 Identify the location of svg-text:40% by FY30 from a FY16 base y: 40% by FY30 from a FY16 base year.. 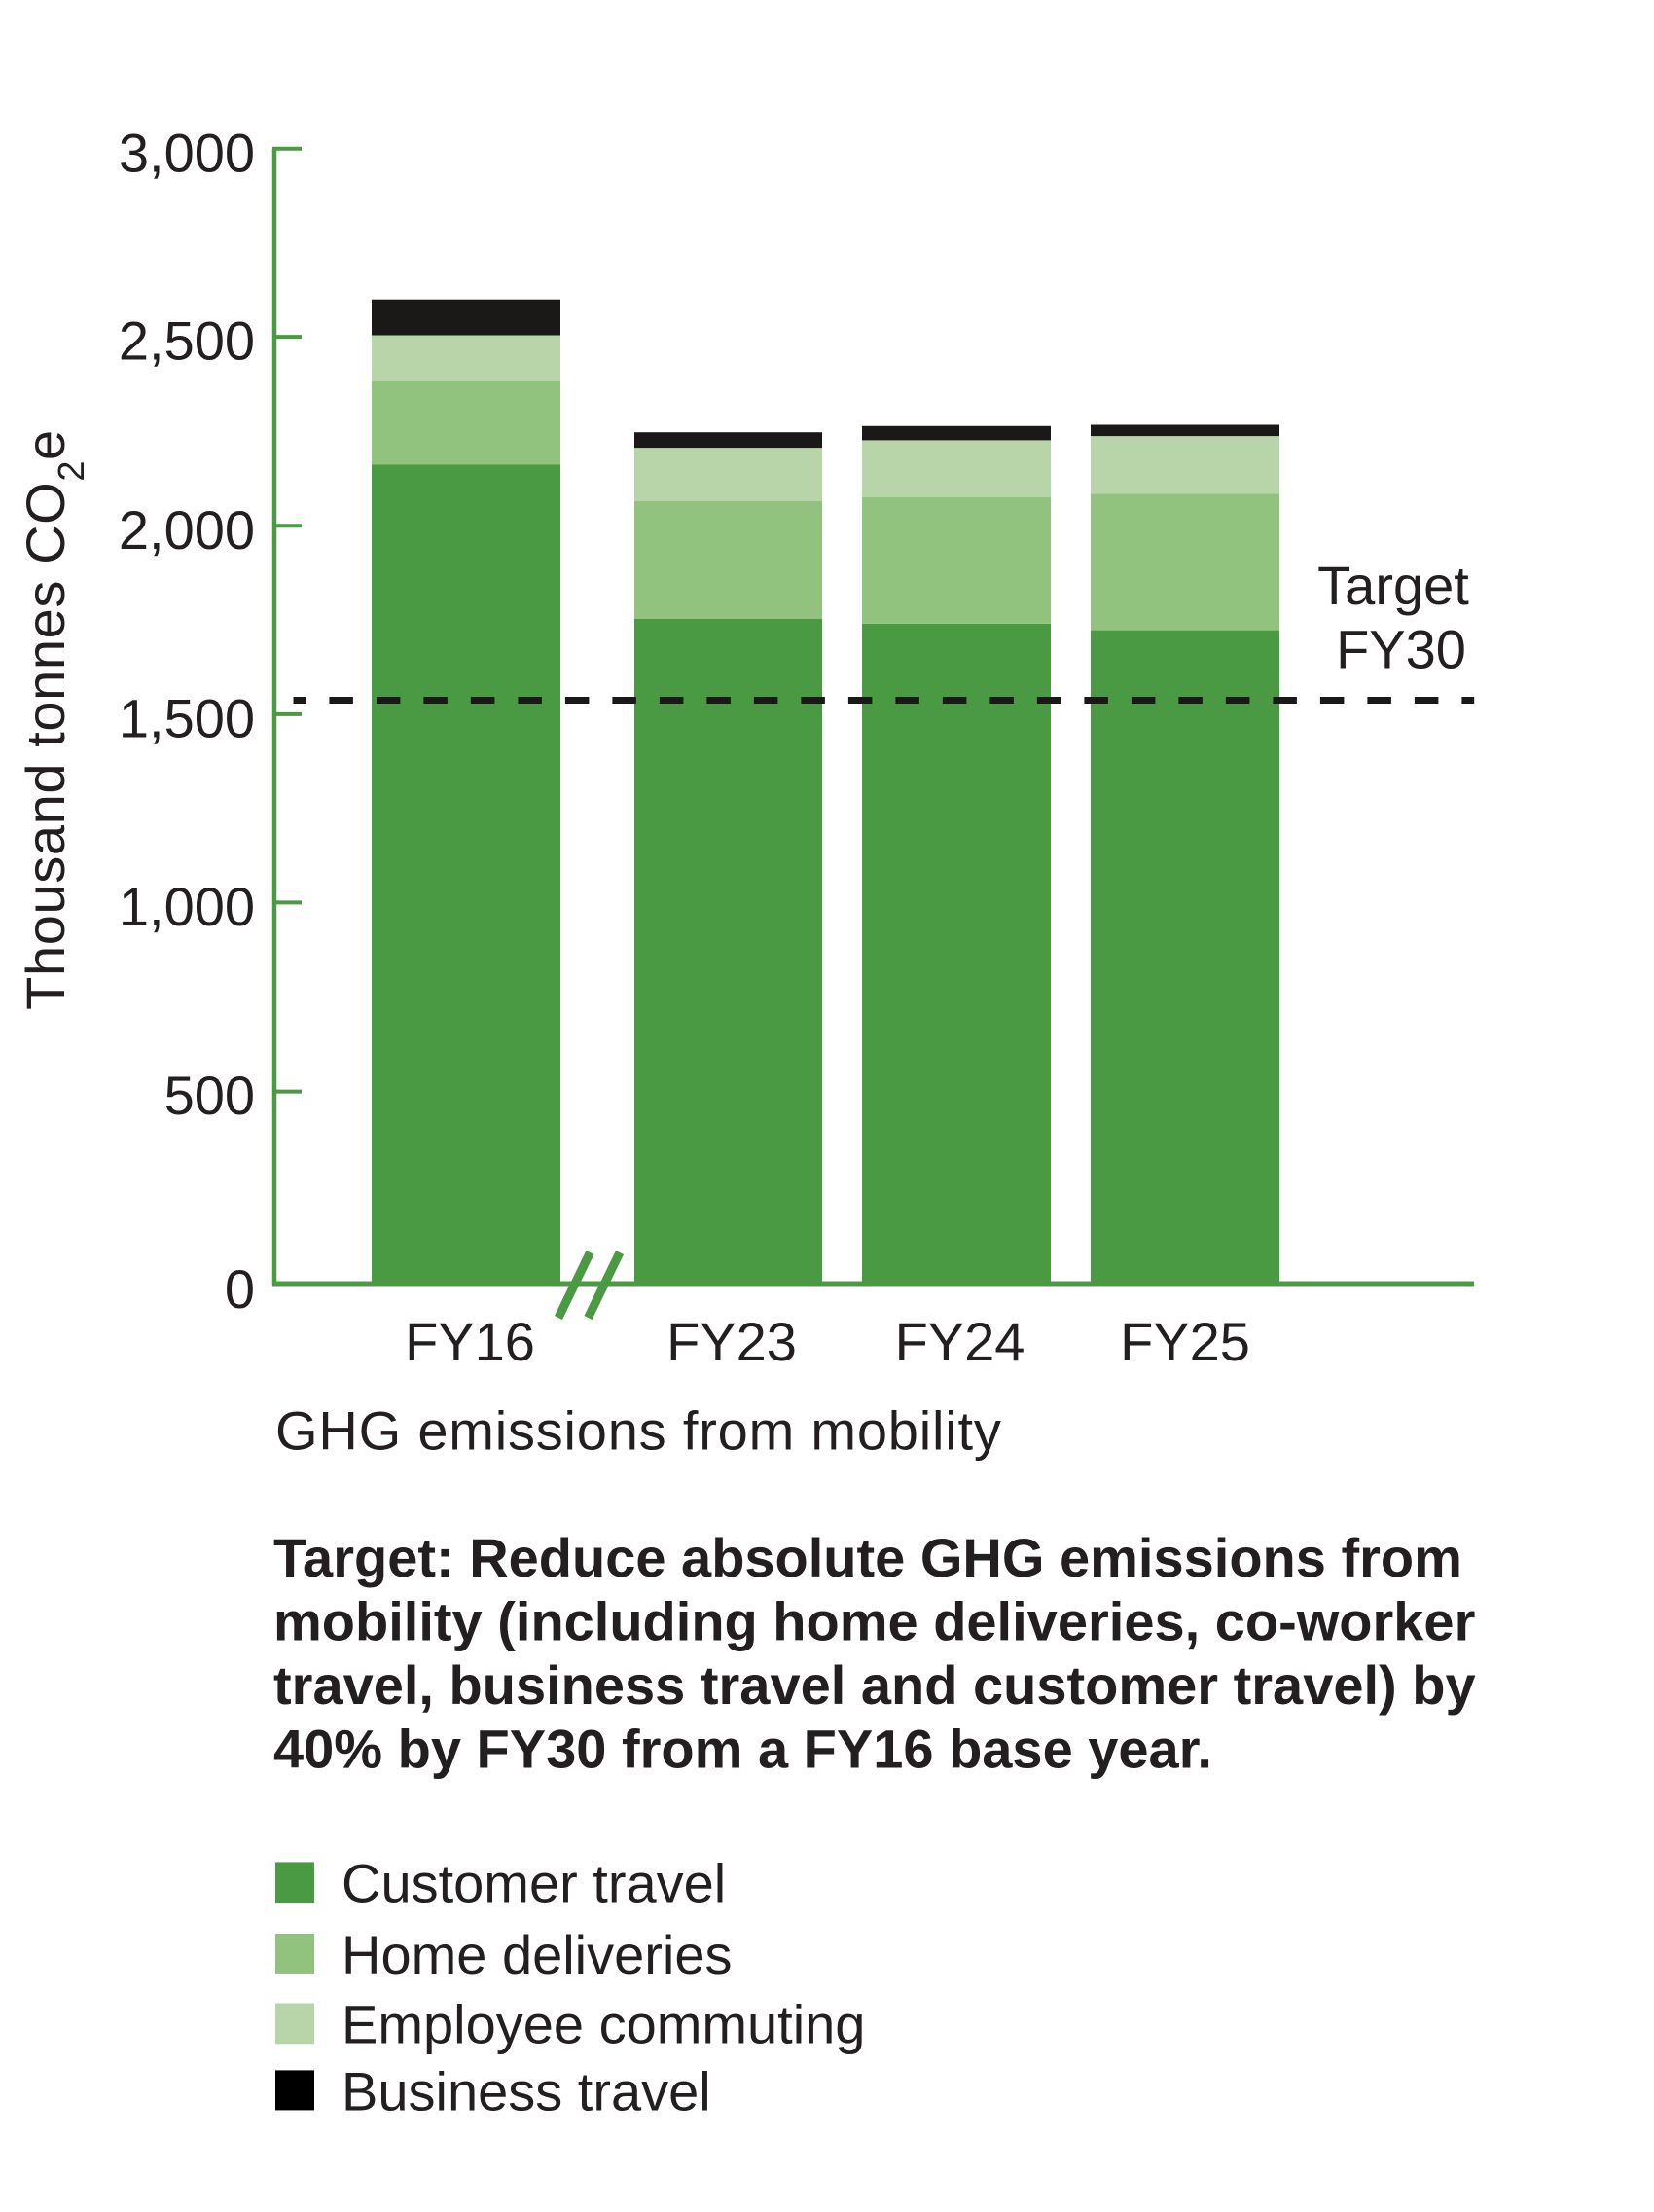
(742, 1749).